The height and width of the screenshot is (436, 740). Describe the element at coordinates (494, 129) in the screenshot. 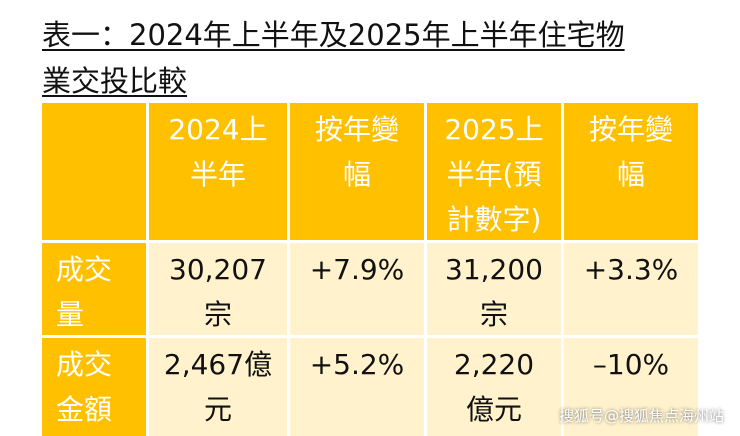

I see `cell-text: 2025上` at that location.